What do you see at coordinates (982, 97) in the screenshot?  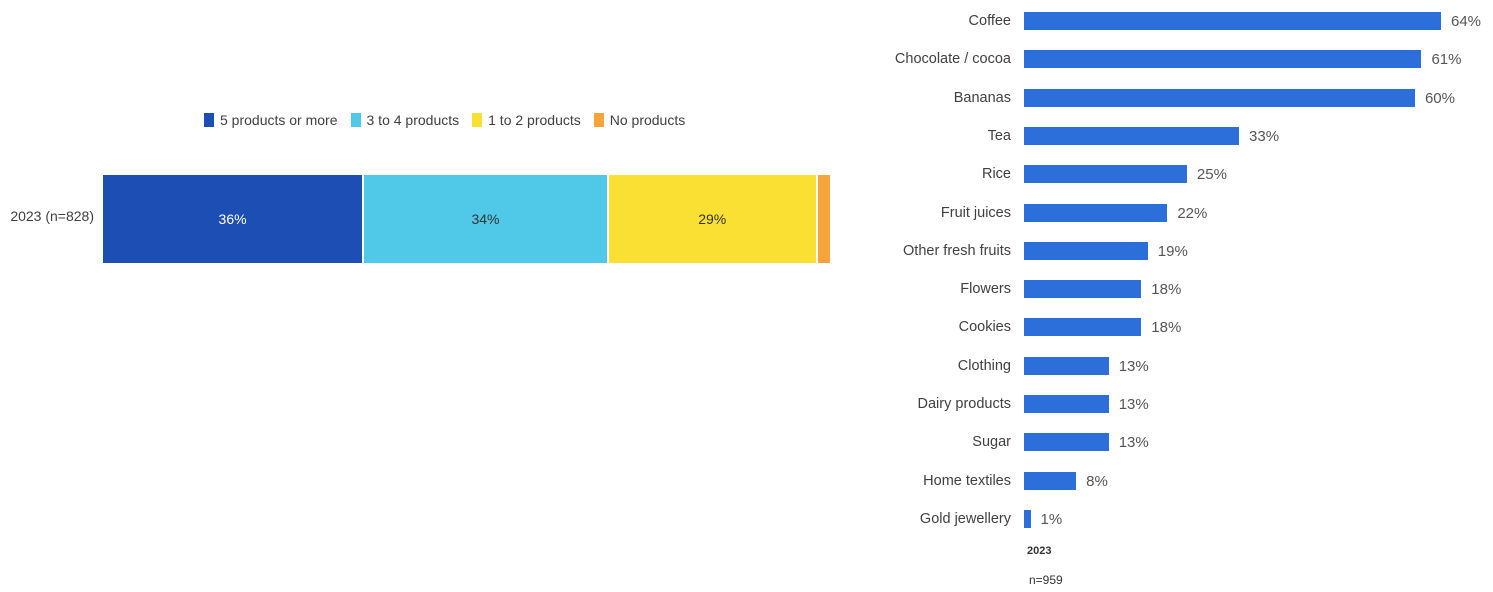 I see `category-label: Bananas` at bounding box center [982, 97].